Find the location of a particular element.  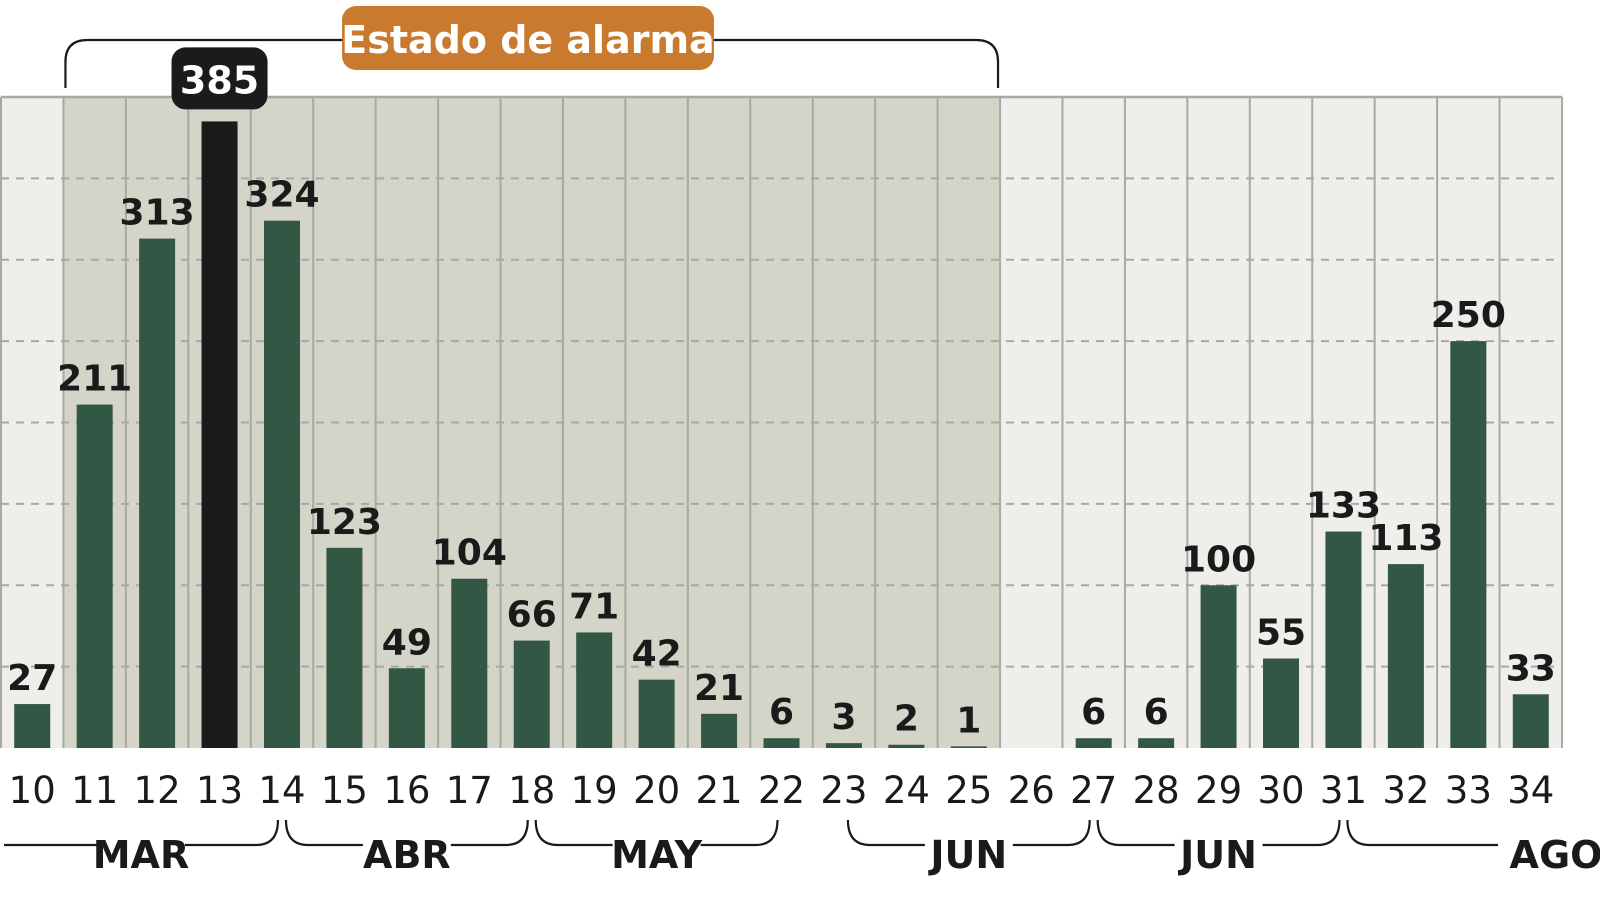

x-tick-21: 21 is located at coordinates (719, 790).